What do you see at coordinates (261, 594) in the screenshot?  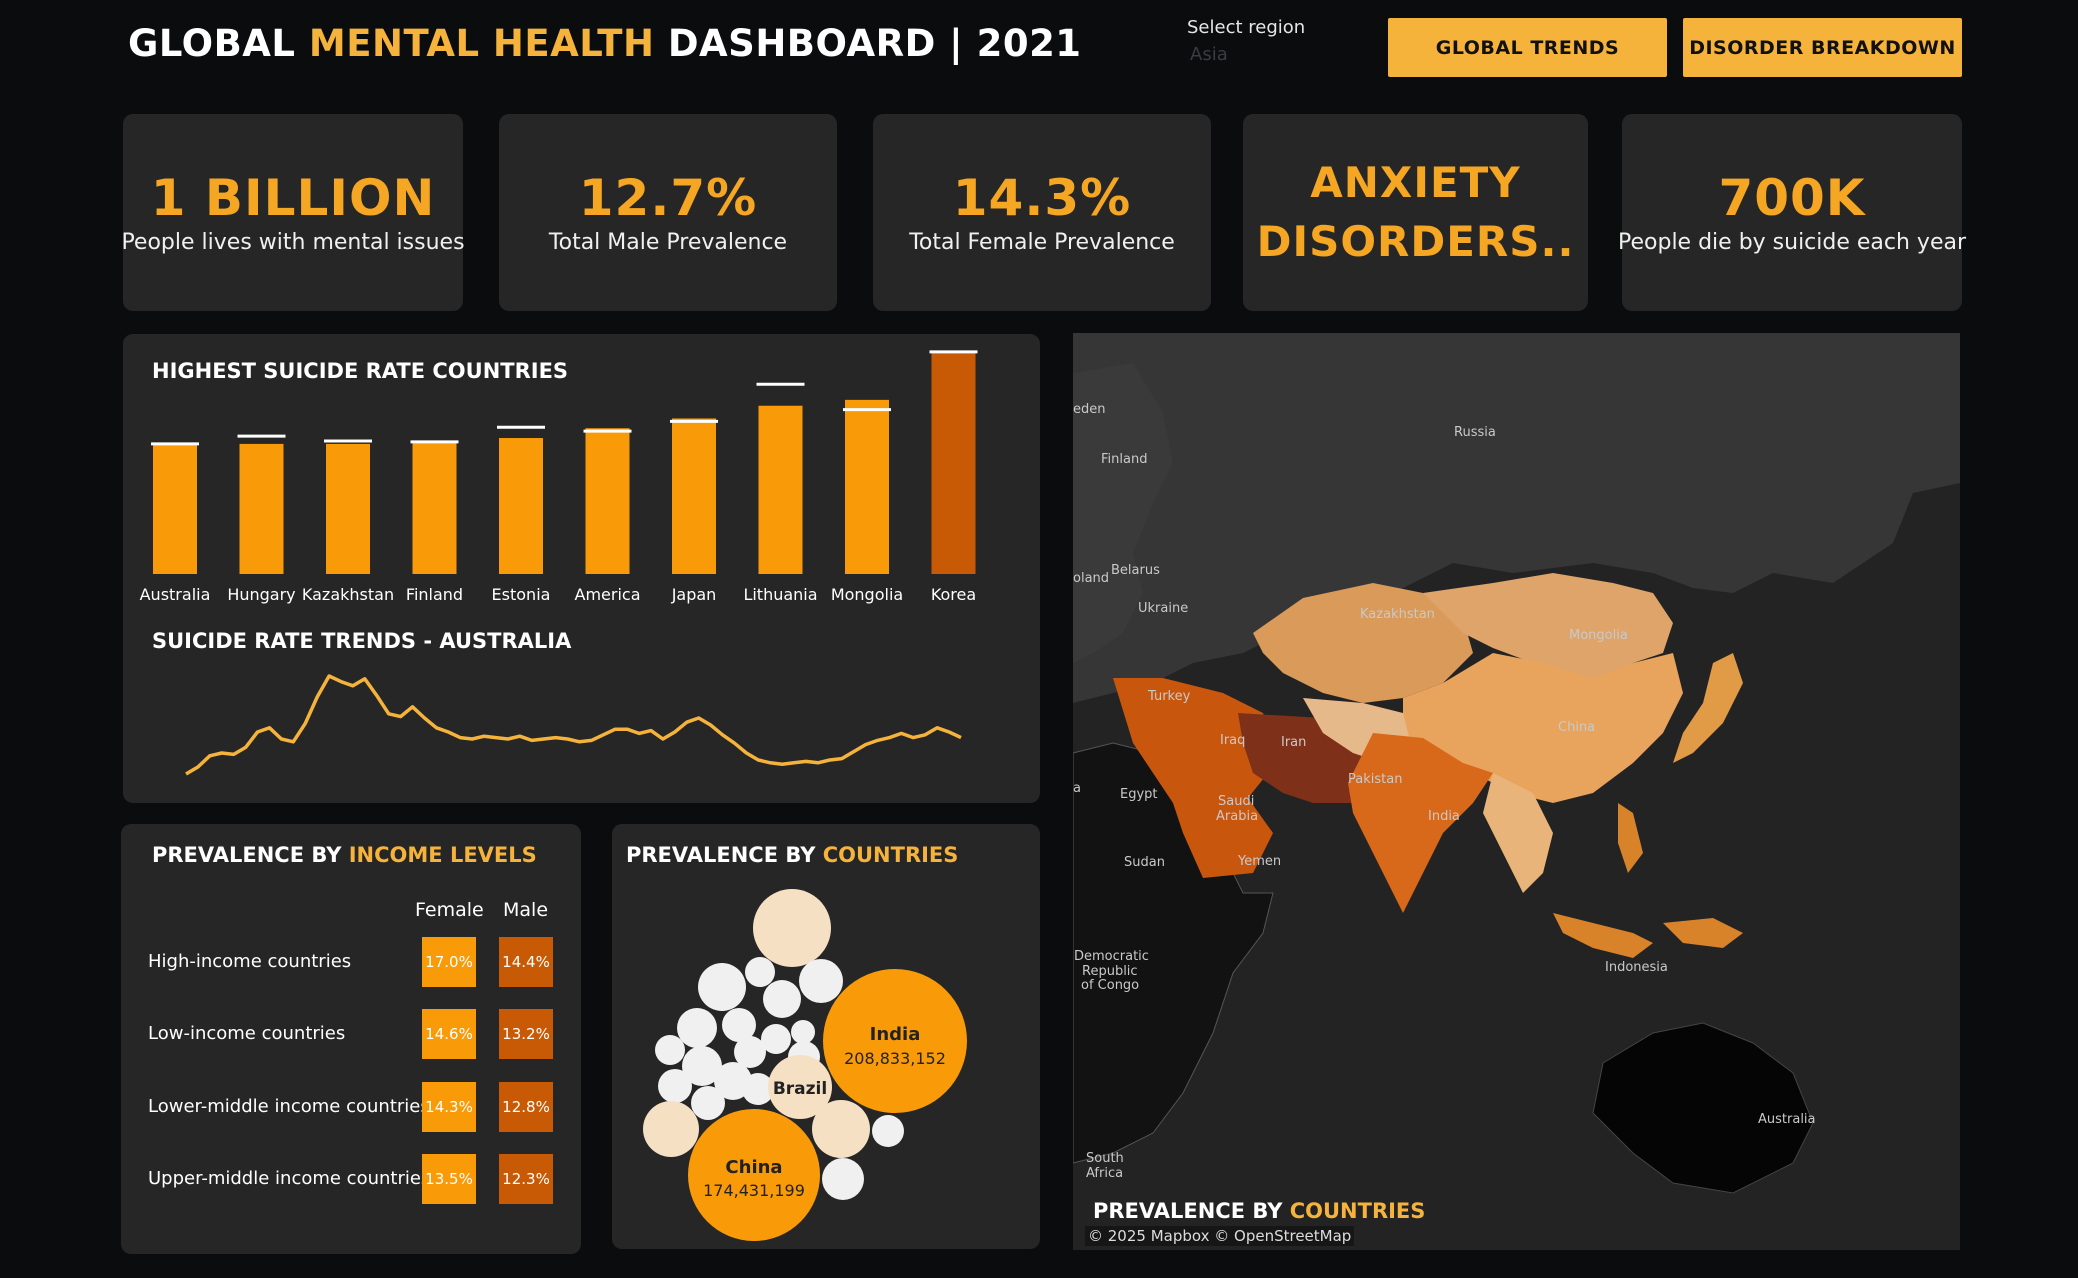 I see `bar-label: Hungary` at bounding box center [261, 594].